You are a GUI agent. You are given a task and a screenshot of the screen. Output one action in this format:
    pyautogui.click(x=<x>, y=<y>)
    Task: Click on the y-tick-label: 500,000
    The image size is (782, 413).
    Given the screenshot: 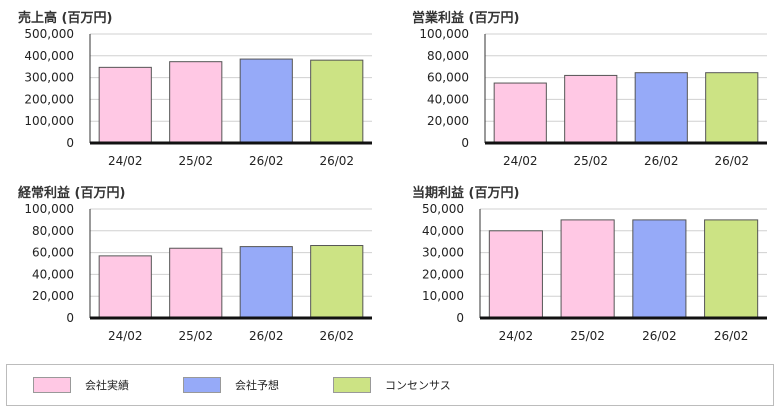 What is the action you would take?
    pyautogui.click(x=49, y=34)
    